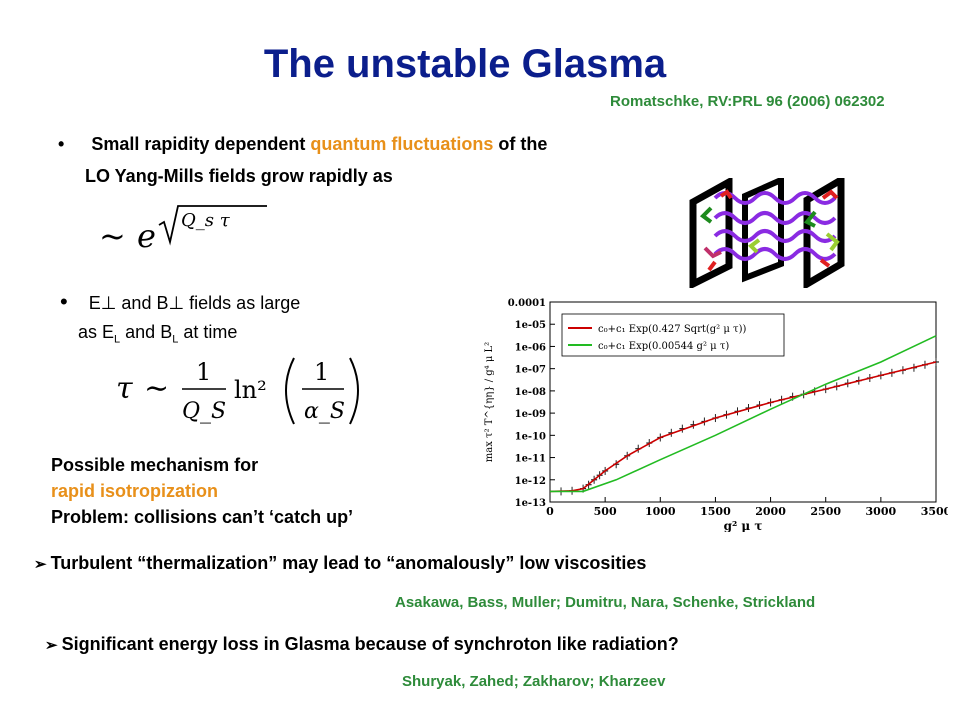 The image size is (960, 720). I want to click on y-tick-label: 1e-08, so click(530, 392).